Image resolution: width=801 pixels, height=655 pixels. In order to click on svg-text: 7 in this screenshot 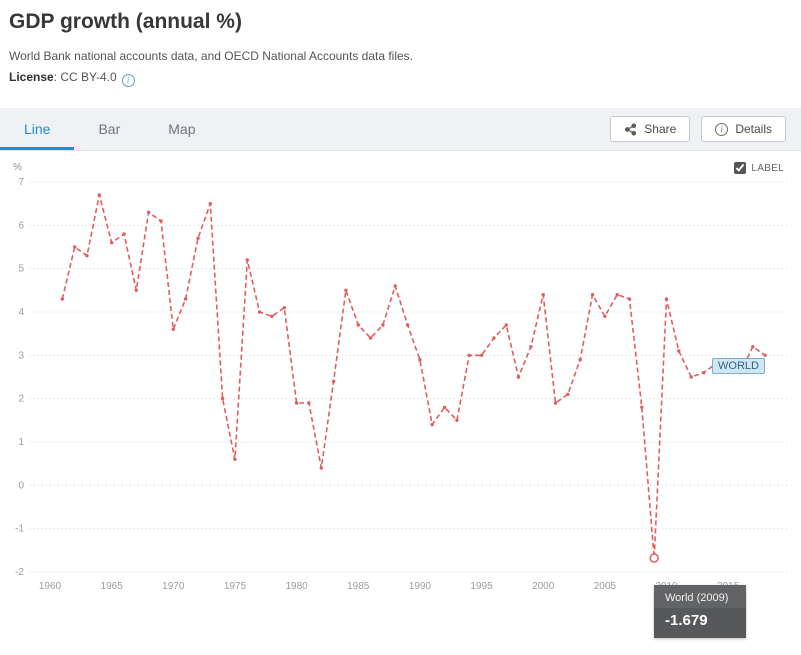, I will do `click(21, 182)`.